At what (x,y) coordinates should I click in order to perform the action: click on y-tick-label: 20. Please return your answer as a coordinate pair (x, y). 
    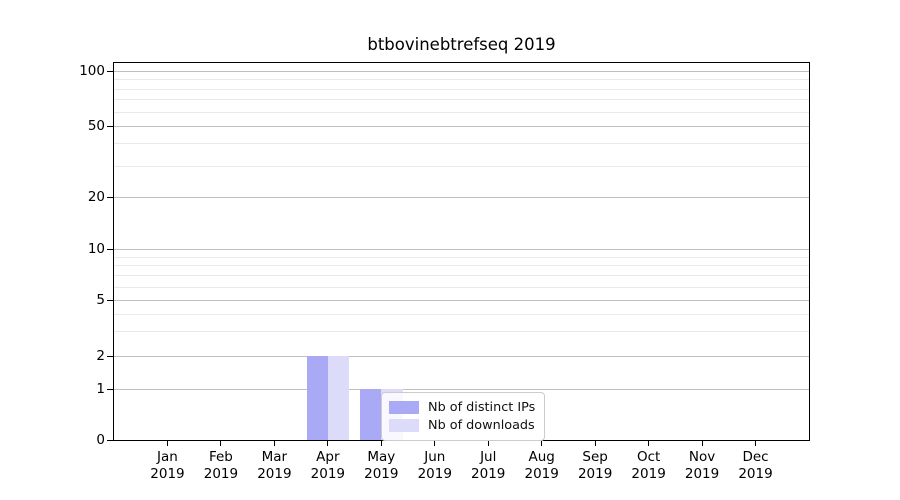
    Looking at the image, I should click on (96, 197).